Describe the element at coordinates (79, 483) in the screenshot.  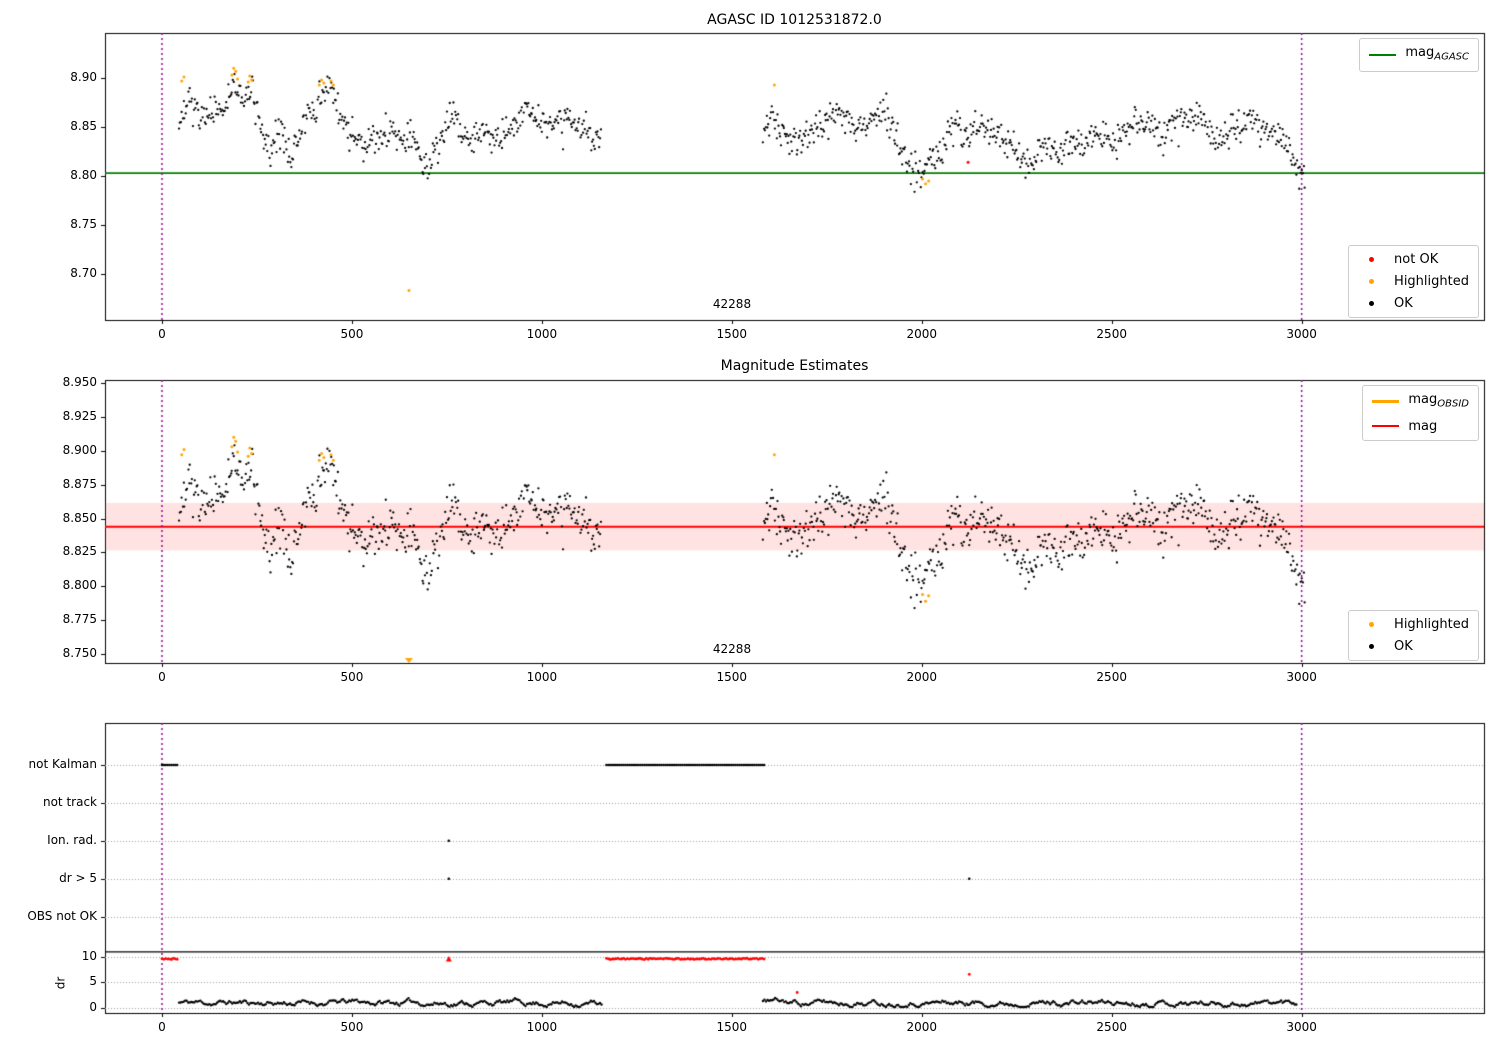
I see `y-tick-label: 8.875` at that location.